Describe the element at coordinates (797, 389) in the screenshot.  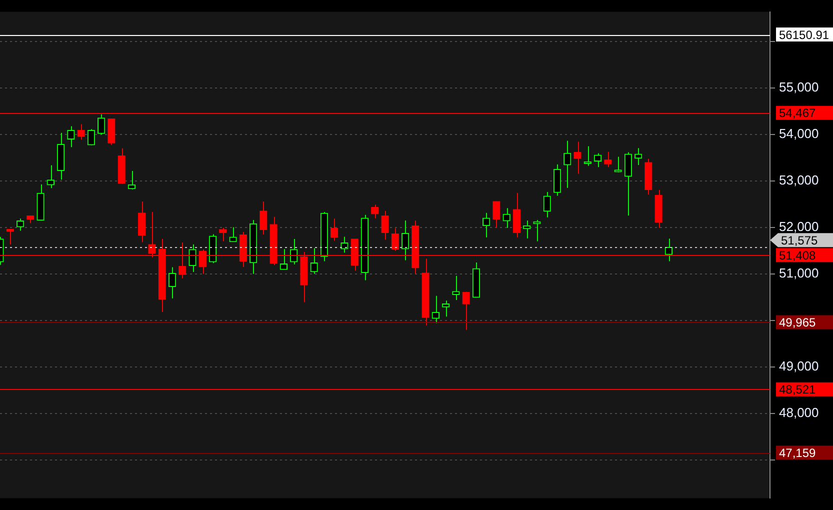
I see `ref-line-label: 48,521` at that location.